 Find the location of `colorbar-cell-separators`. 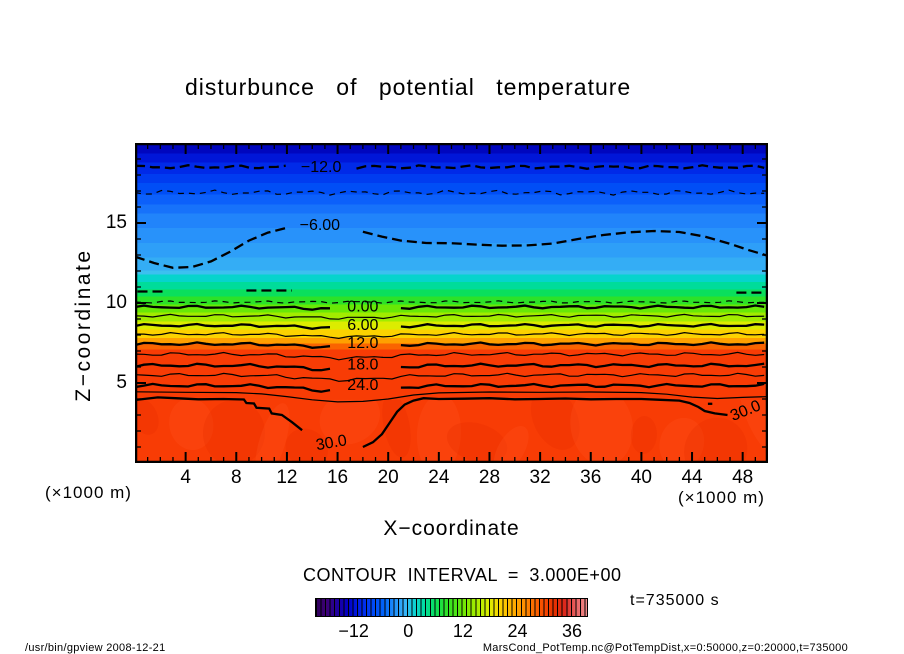

colorbar-cell-separators is located at coordinates (451, 607).